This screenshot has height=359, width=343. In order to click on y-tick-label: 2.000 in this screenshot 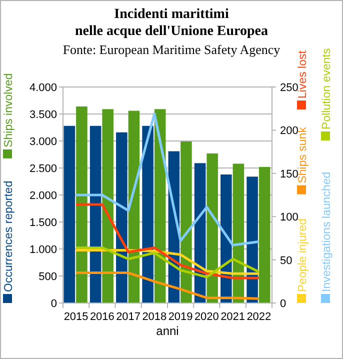, I will do `click(43, 196)`.